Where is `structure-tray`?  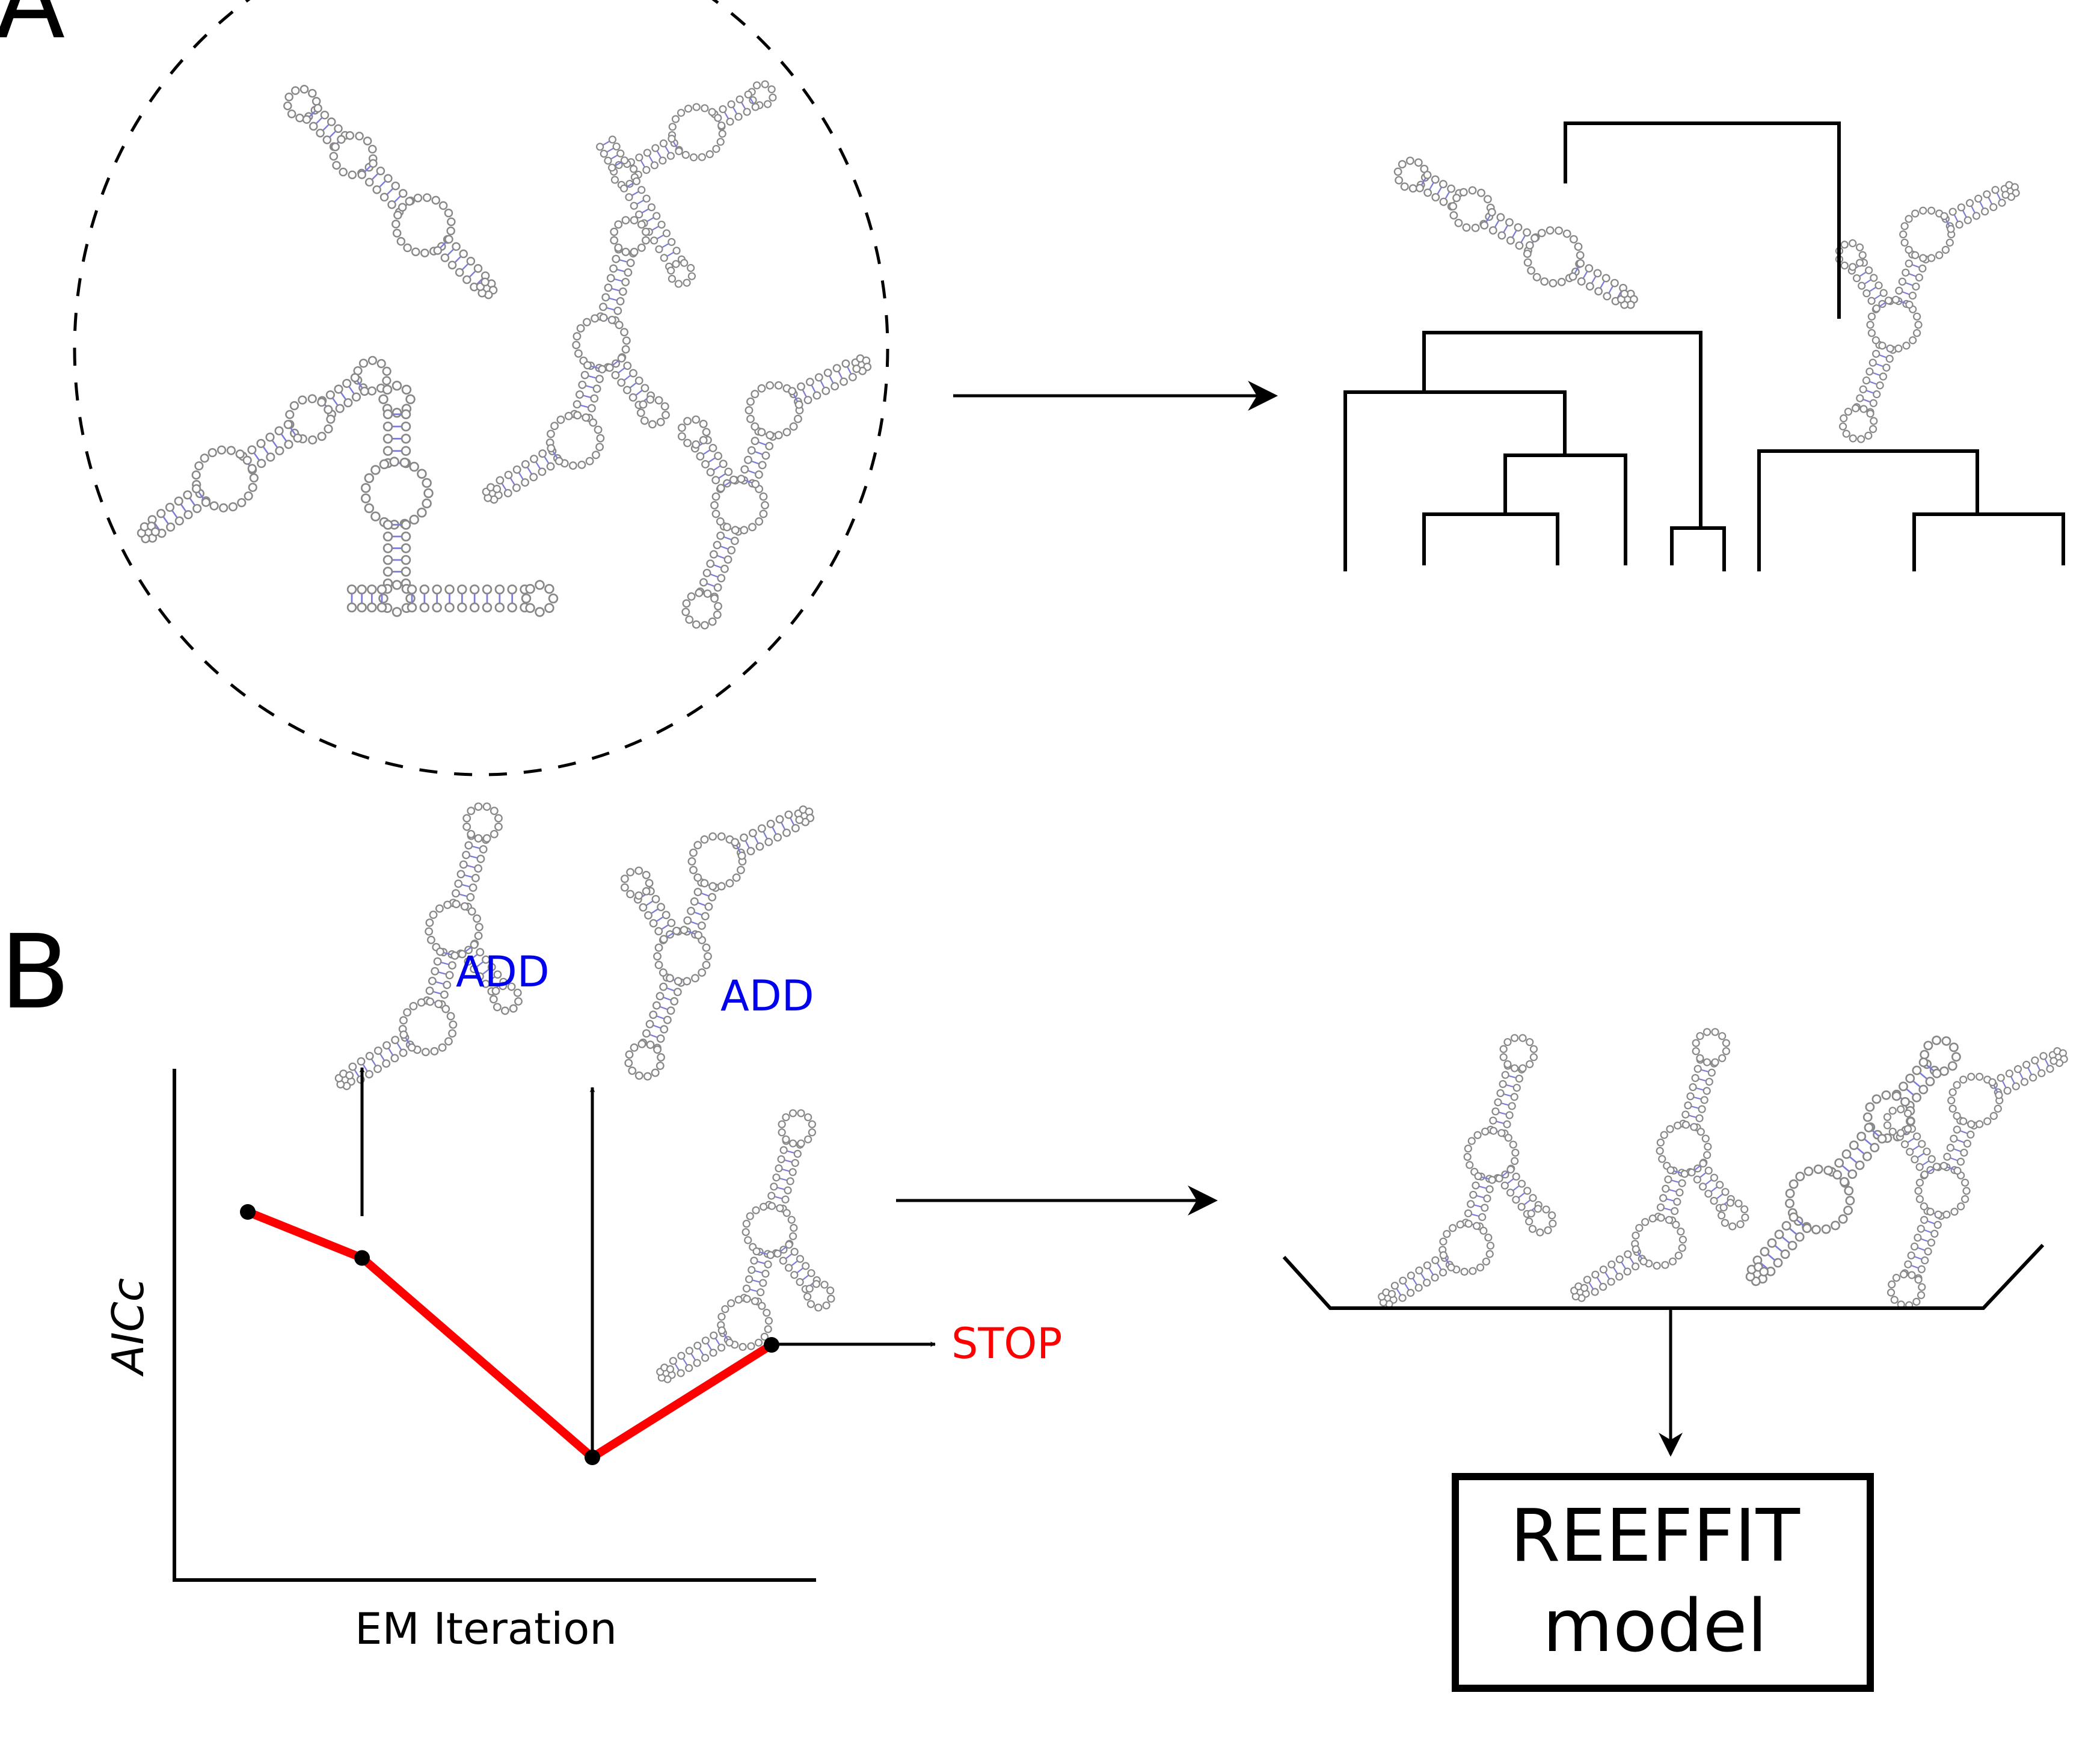 structure-tray is located at coordinates (1663, 1276).